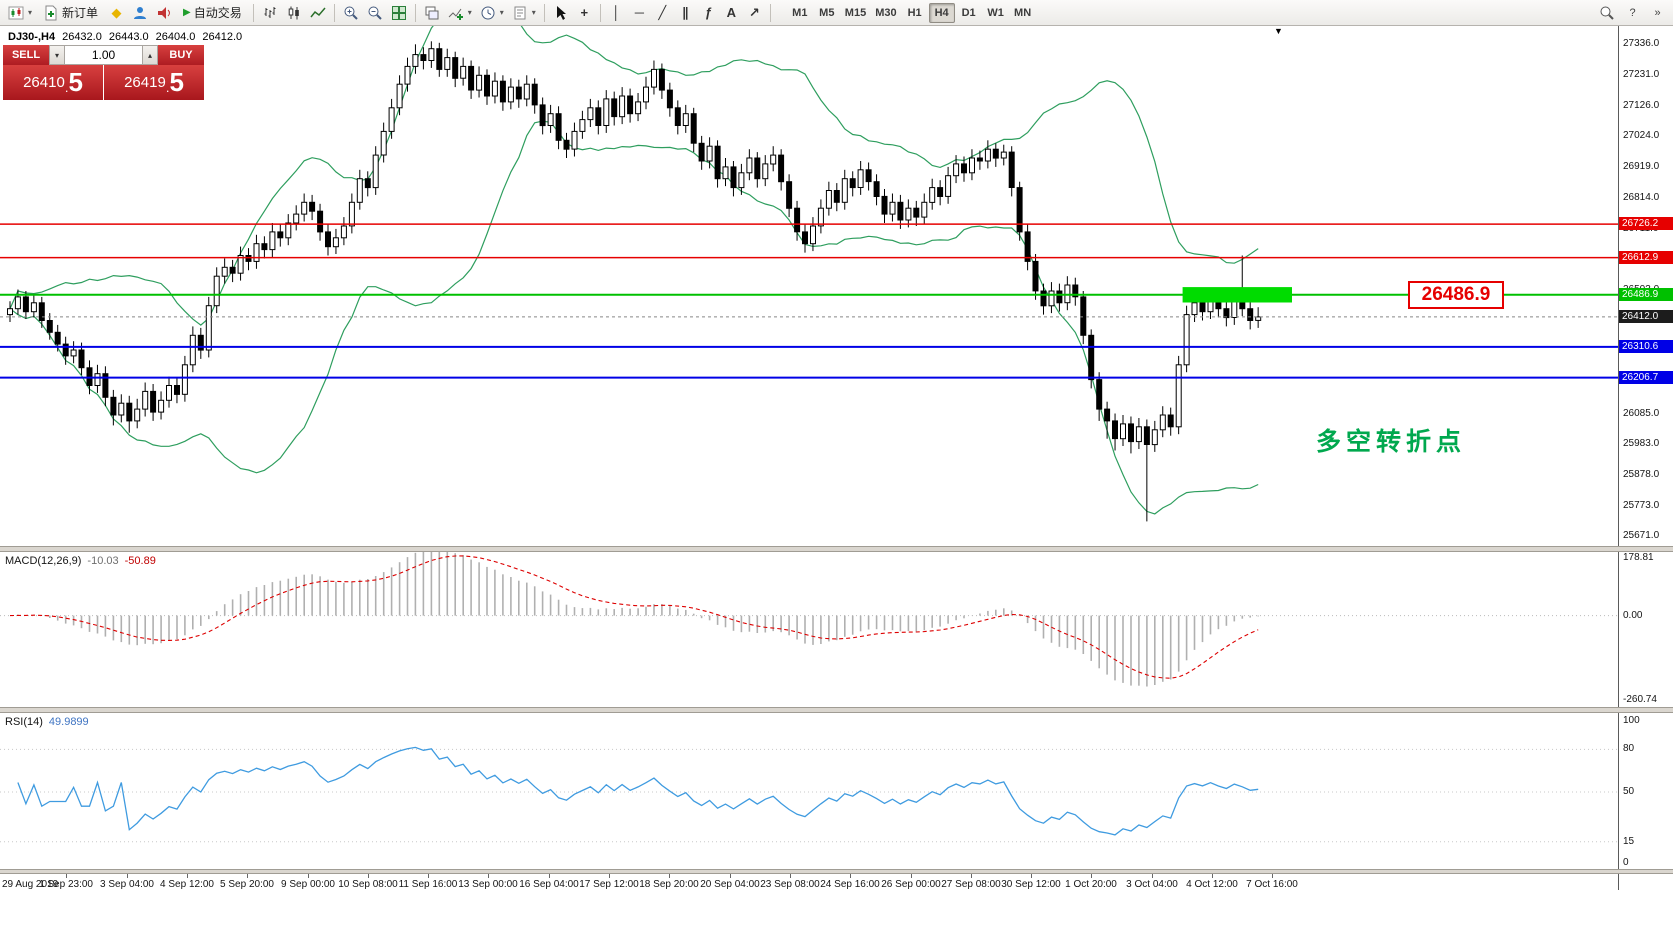 The image size is (1673, 952). What do you see at coordinates (70, 13) in the screenshot?
I see `new-order-button: 新订单` at bounding box center [70, 13].